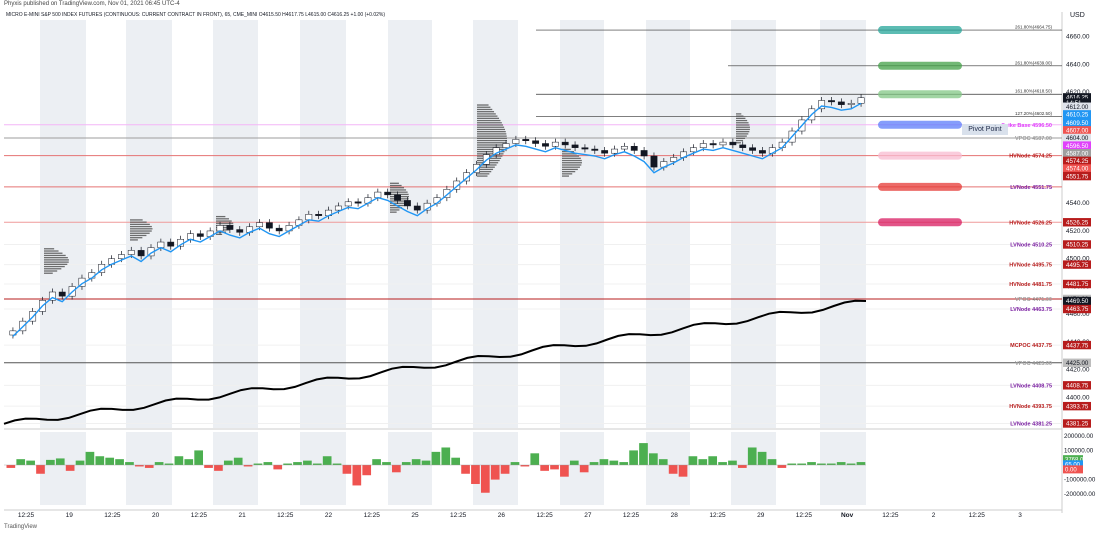 This screenshot has height=535, width=1100. I want to click on price-tag-label: 4604.00, so click(1077, 138).